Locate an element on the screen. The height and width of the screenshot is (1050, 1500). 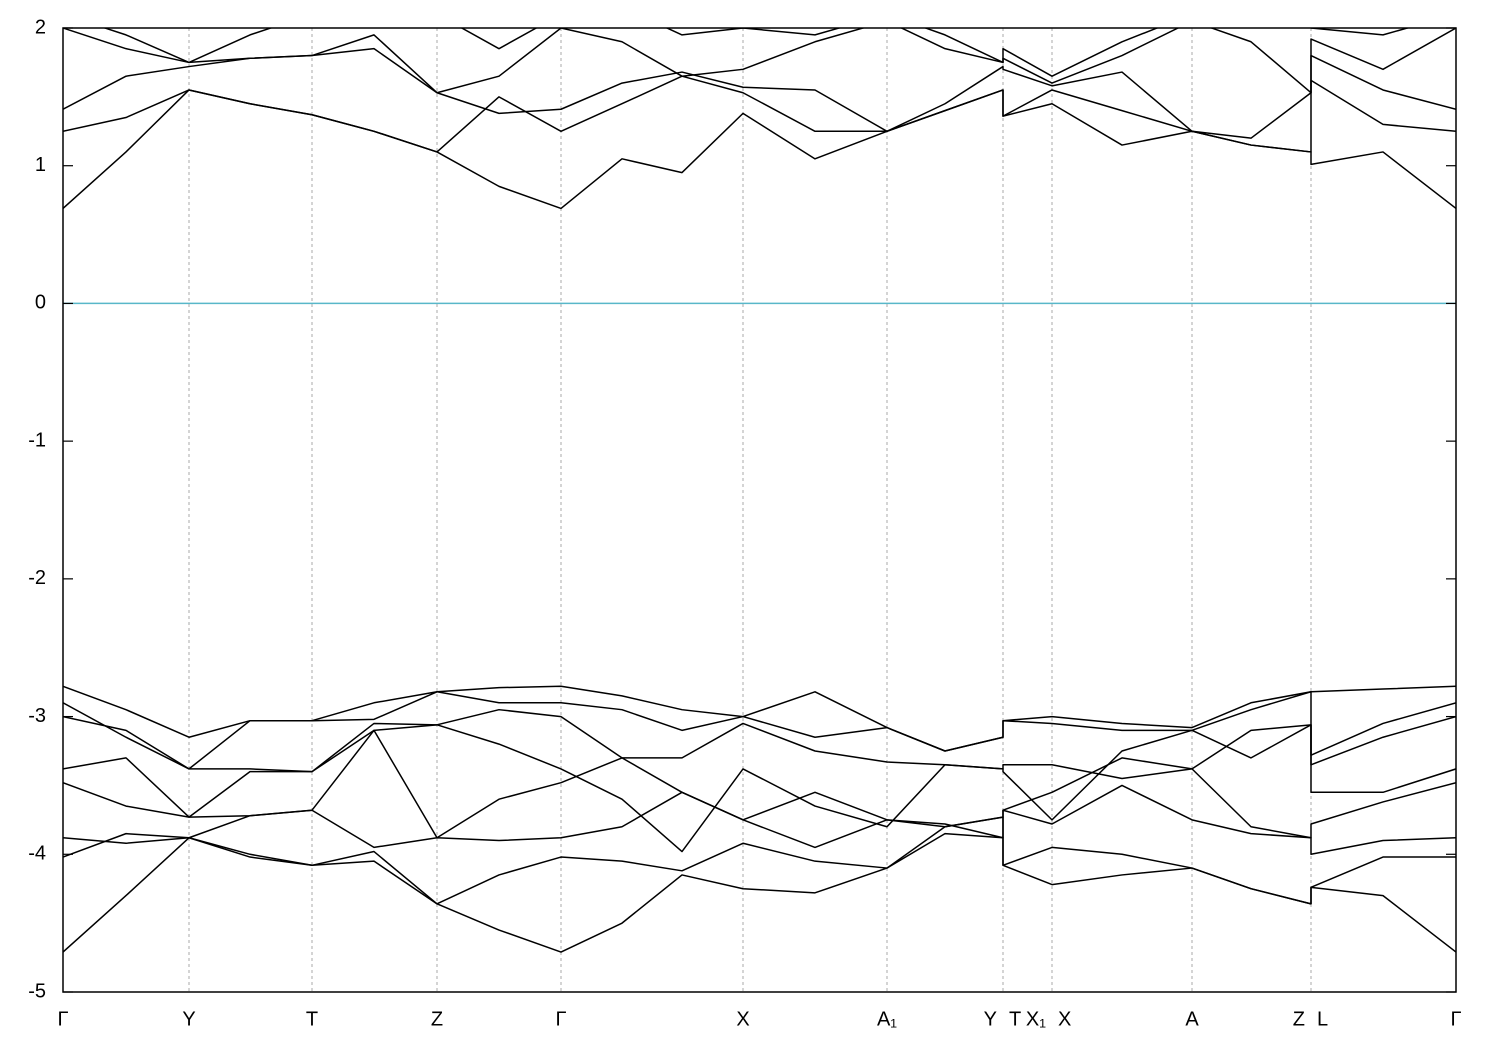
y-tick-label: 2 is located at coordinates (40, 27).